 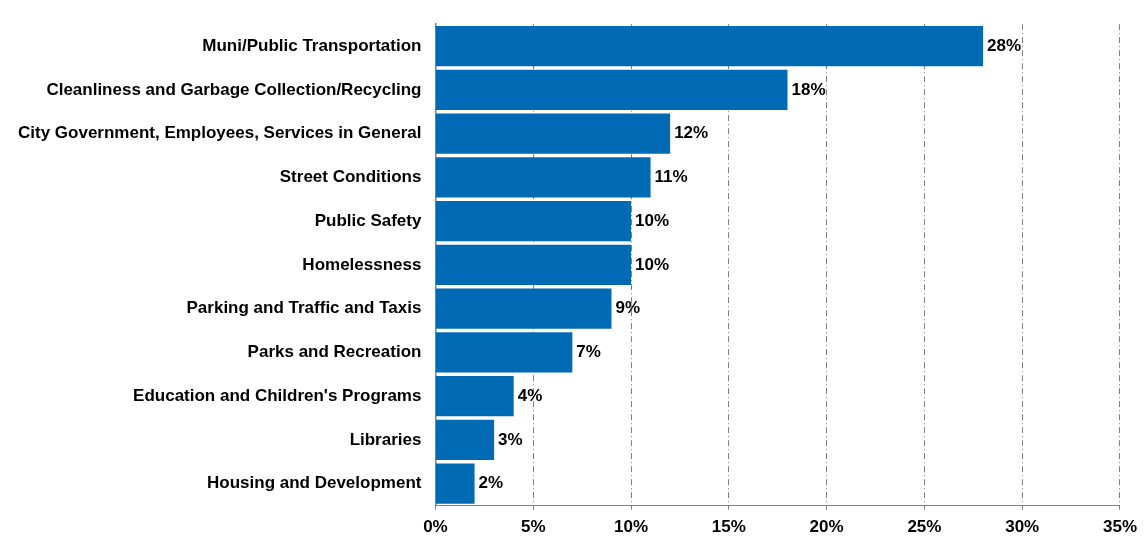 What do you see at coordinates (491, 483) in the screenshot?
I see `data-label: 2%` at bounding box center [491, 483].